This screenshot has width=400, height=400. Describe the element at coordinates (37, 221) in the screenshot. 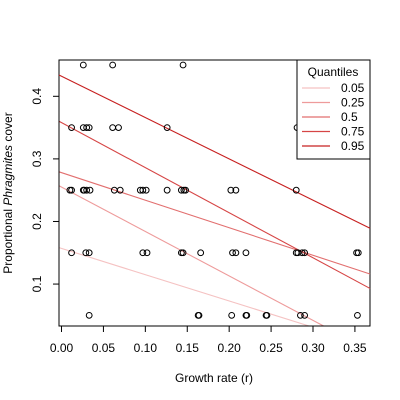

I see `y-tick-label: 0.2` at that location.